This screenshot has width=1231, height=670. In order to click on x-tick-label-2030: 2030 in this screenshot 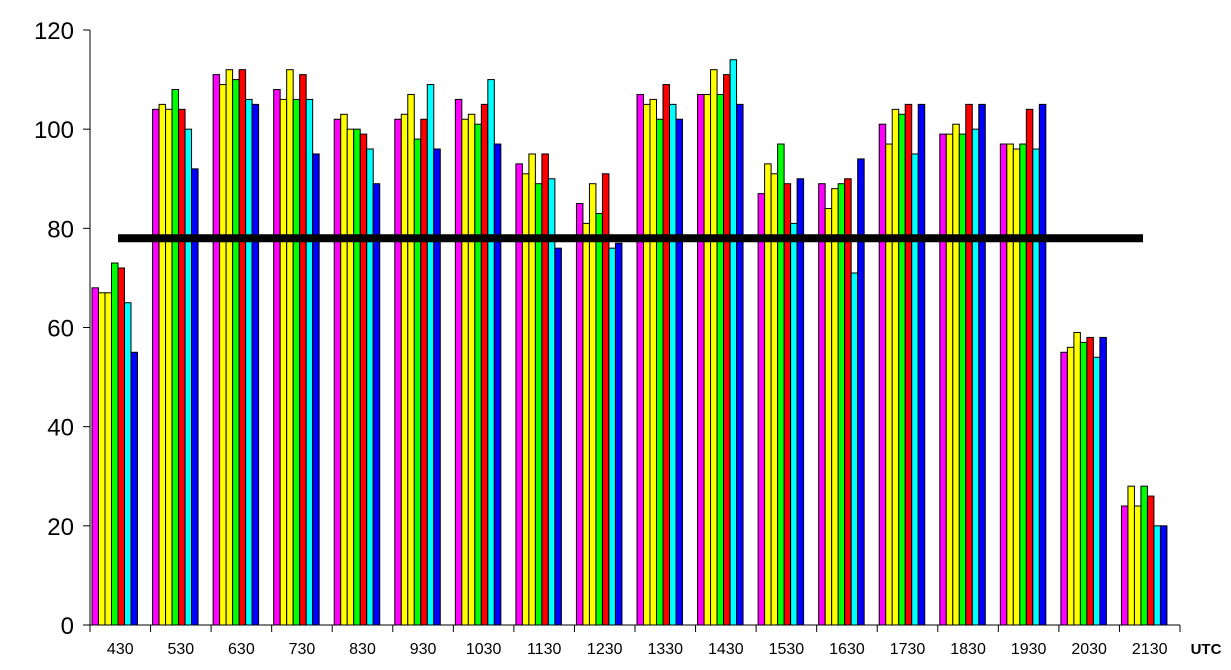, I will do `click(1089, 649)`.